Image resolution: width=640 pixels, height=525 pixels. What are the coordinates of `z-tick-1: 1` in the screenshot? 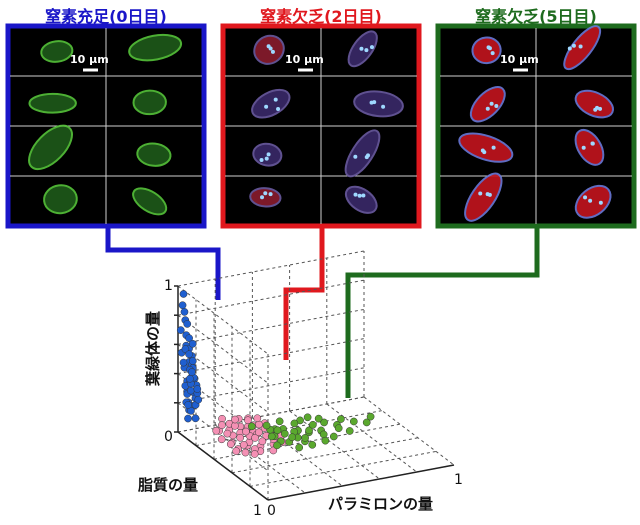 It's located at (168, 286).